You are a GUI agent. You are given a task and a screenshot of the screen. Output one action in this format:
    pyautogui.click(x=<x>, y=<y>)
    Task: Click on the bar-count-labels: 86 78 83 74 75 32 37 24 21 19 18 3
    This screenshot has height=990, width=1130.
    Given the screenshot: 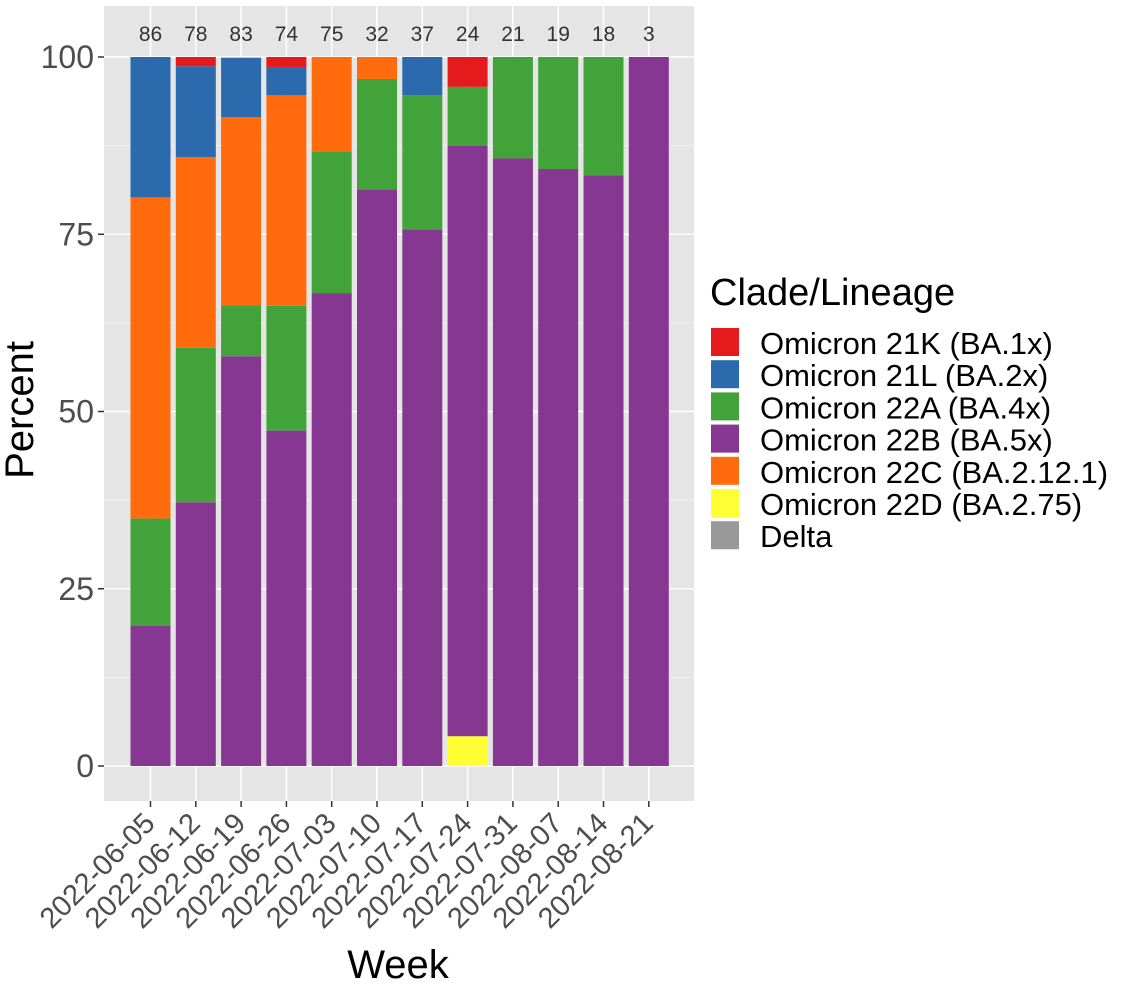 What is the action you would take?
    pyautogui.click(x=397, y=34)
    